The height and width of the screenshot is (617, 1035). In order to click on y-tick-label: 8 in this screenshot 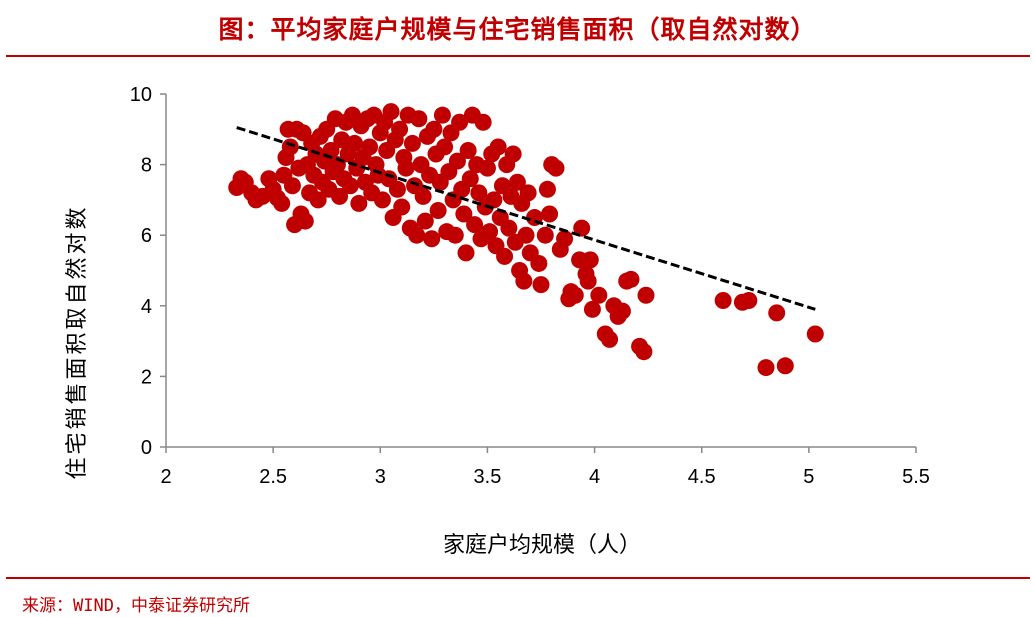, I will do `click(146, 166)`.